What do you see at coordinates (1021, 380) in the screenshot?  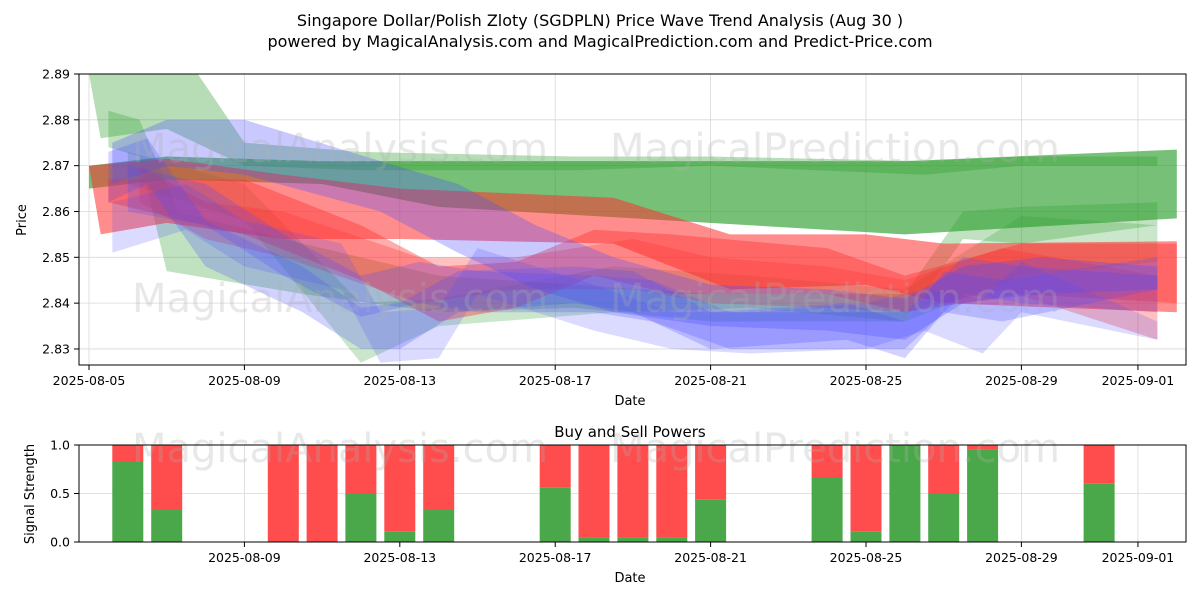 I see `top-x-tick-label: 2025-08-29` at bounding box center [1021, 380].